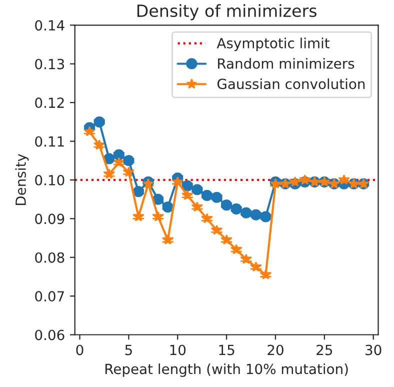  What do you see at coordinates (226, 370) in the screenshot?
I see `x-axis-title: Repeat length (with 10% mutation)` at bounding box center [226, 370].